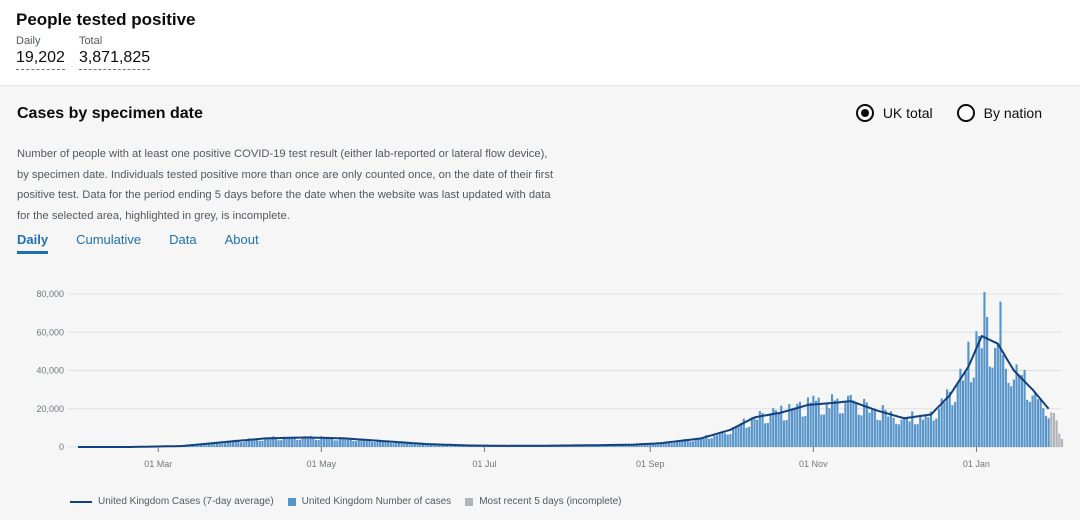 This screenshot has width=1080, height=520. I want to click on radio-unchecked-icon, so click(965, 113).